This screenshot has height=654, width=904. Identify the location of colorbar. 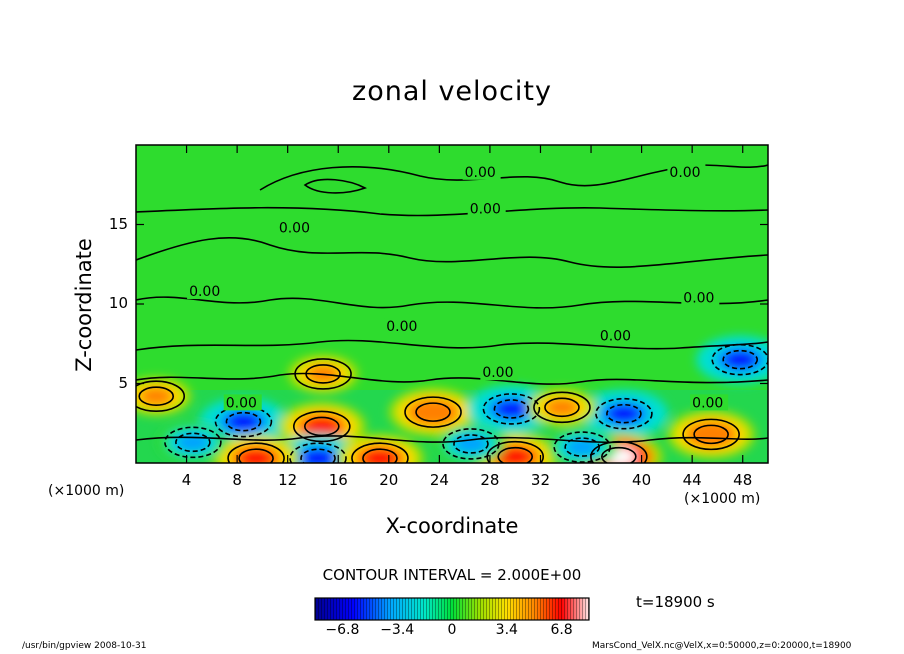
(452, 609).